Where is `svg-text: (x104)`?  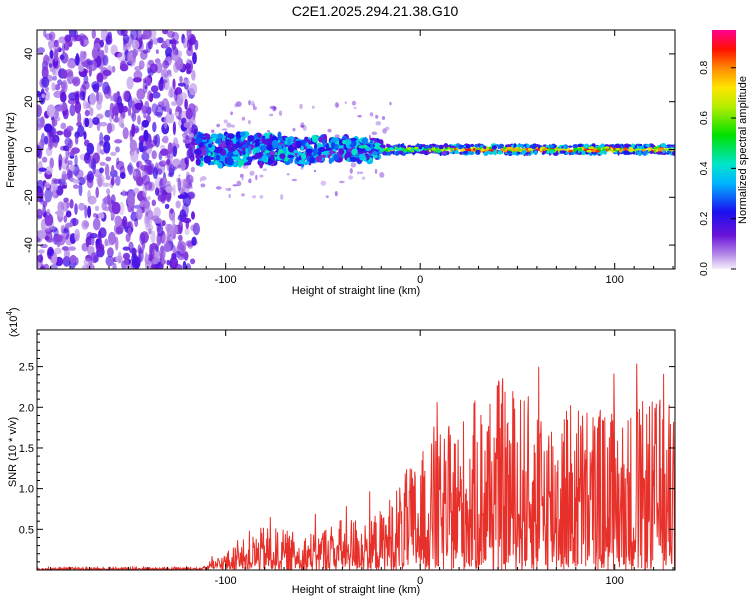
svg-text: (x104) is located at coordinates (12, 322).